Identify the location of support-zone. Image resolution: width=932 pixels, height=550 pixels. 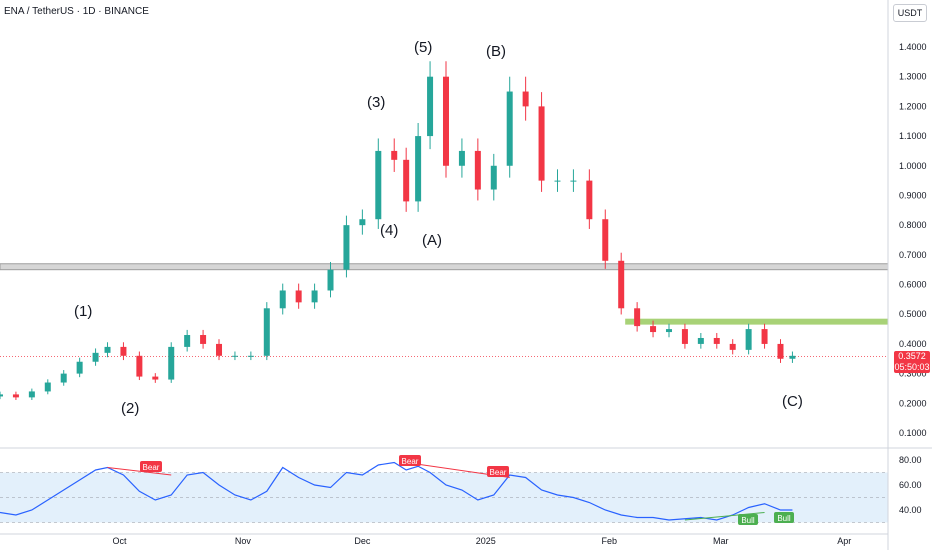
(756, 321).